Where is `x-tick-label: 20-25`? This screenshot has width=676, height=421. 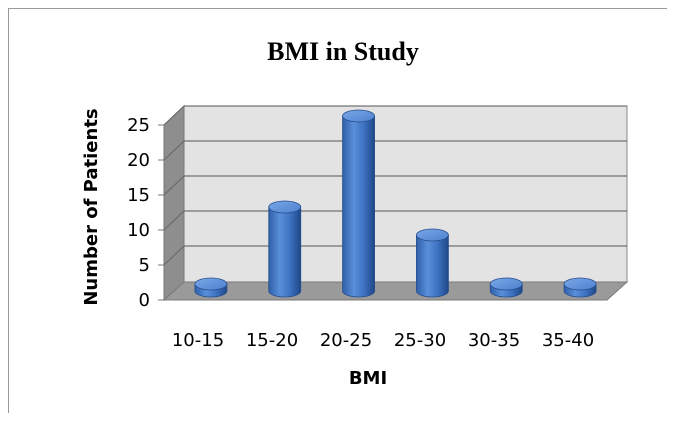 x-tick-label: 20-25 is located at coordinates (346, 340).